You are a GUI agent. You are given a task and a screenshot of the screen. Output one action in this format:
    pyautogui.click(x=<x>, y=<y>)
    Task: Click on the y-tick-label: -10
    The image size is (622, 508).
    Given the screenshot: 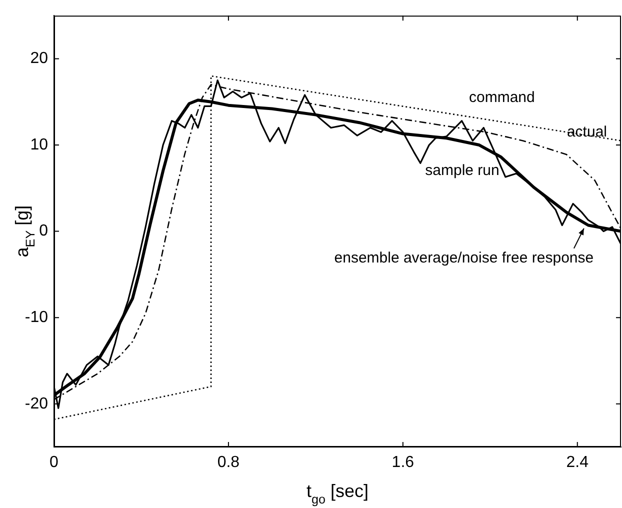 What is the action you would take?
    pyautogui.click(x=36, y=317)
    